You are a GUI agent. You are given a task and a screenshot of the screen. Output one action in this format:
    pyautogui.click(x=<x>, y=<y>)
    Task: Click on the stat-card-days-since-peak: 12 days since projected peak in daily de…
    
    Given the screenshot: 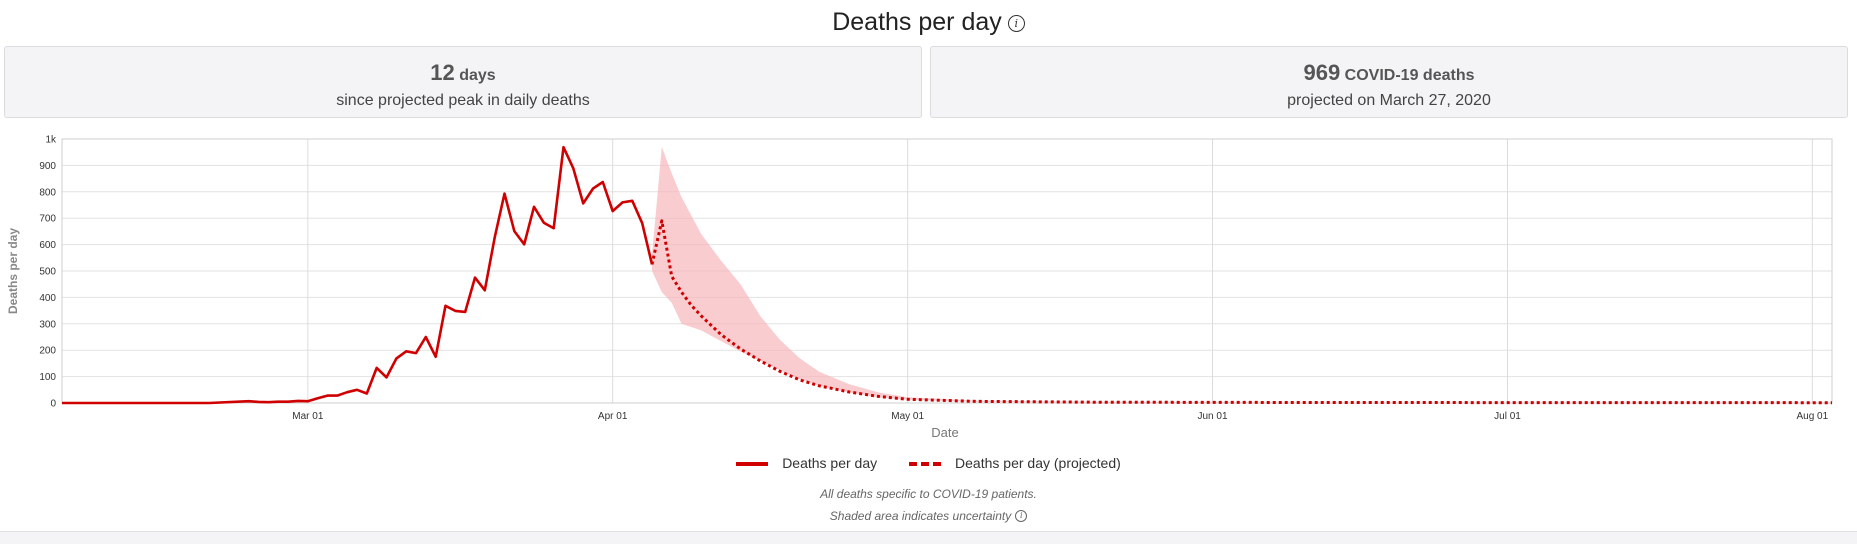 What is the action you would take?
    pyautogui.click(x=463, y=82)
    